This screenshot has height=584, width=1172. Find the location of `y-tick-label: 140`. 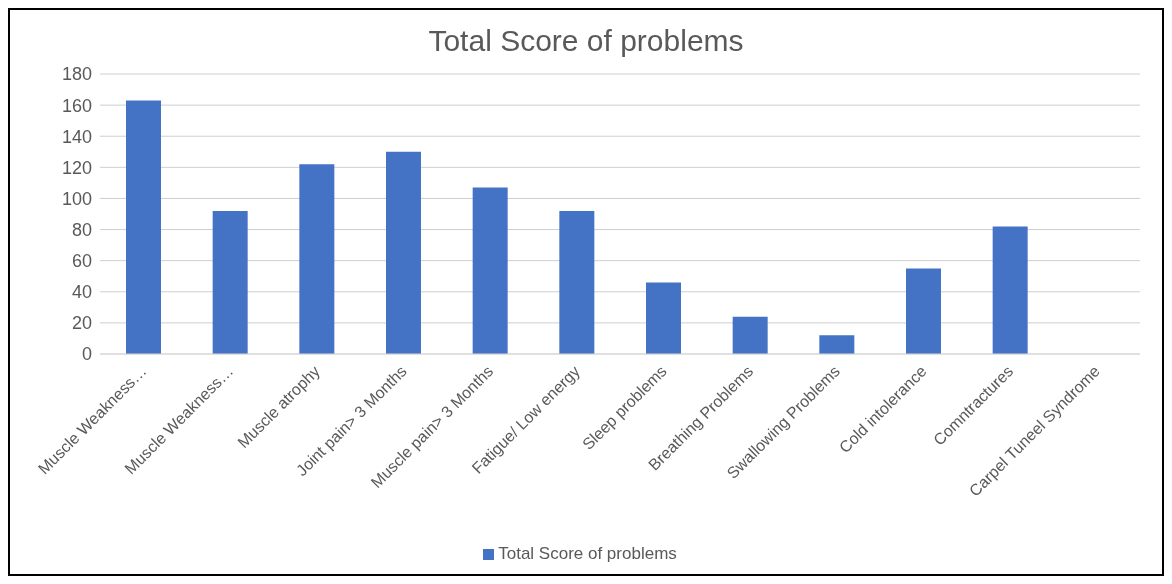

y-tick-label: 140 is located at coordinates (76, 136).